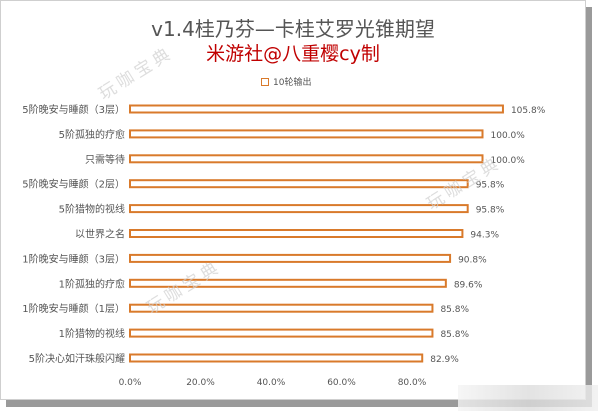 Image resolution: width=600 pixels, height=417 pixels. I want to click on category-label: 以世界之名, so click(100, 234).